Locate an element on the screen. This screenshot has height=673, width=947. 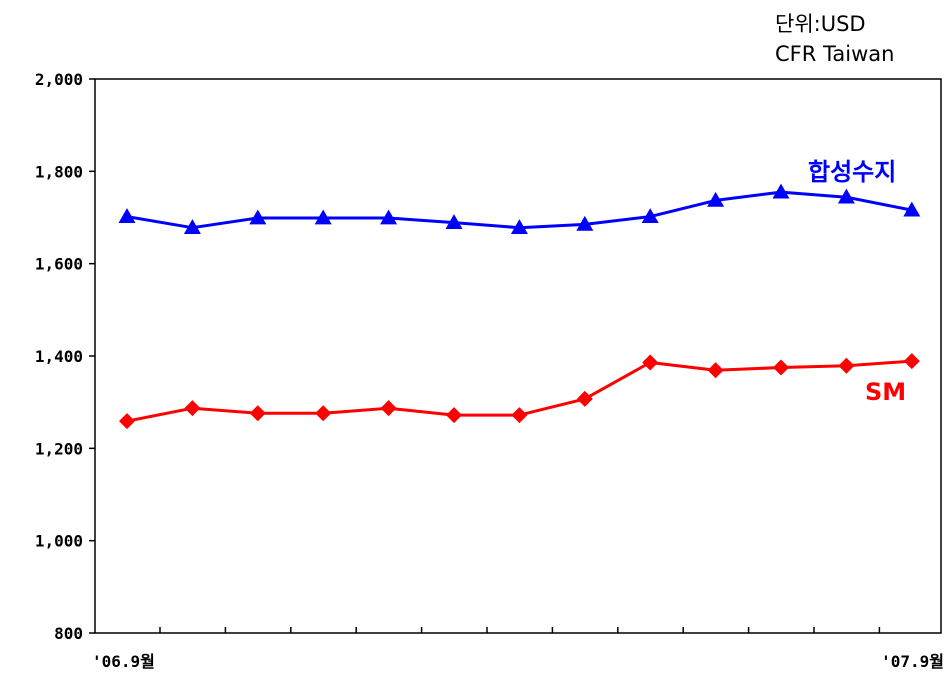
x-tick-label: '07.9월 is located at coordinates (912, 661).